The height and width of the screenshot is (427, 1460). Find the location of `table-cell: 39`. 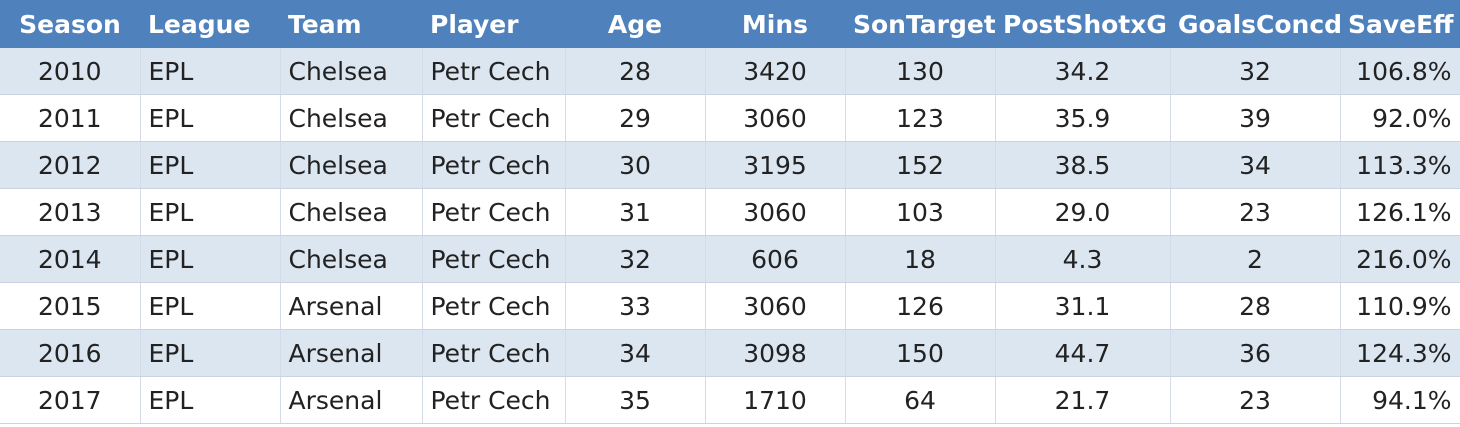

table-cell: 39 is located at coordinates (1255, 118).